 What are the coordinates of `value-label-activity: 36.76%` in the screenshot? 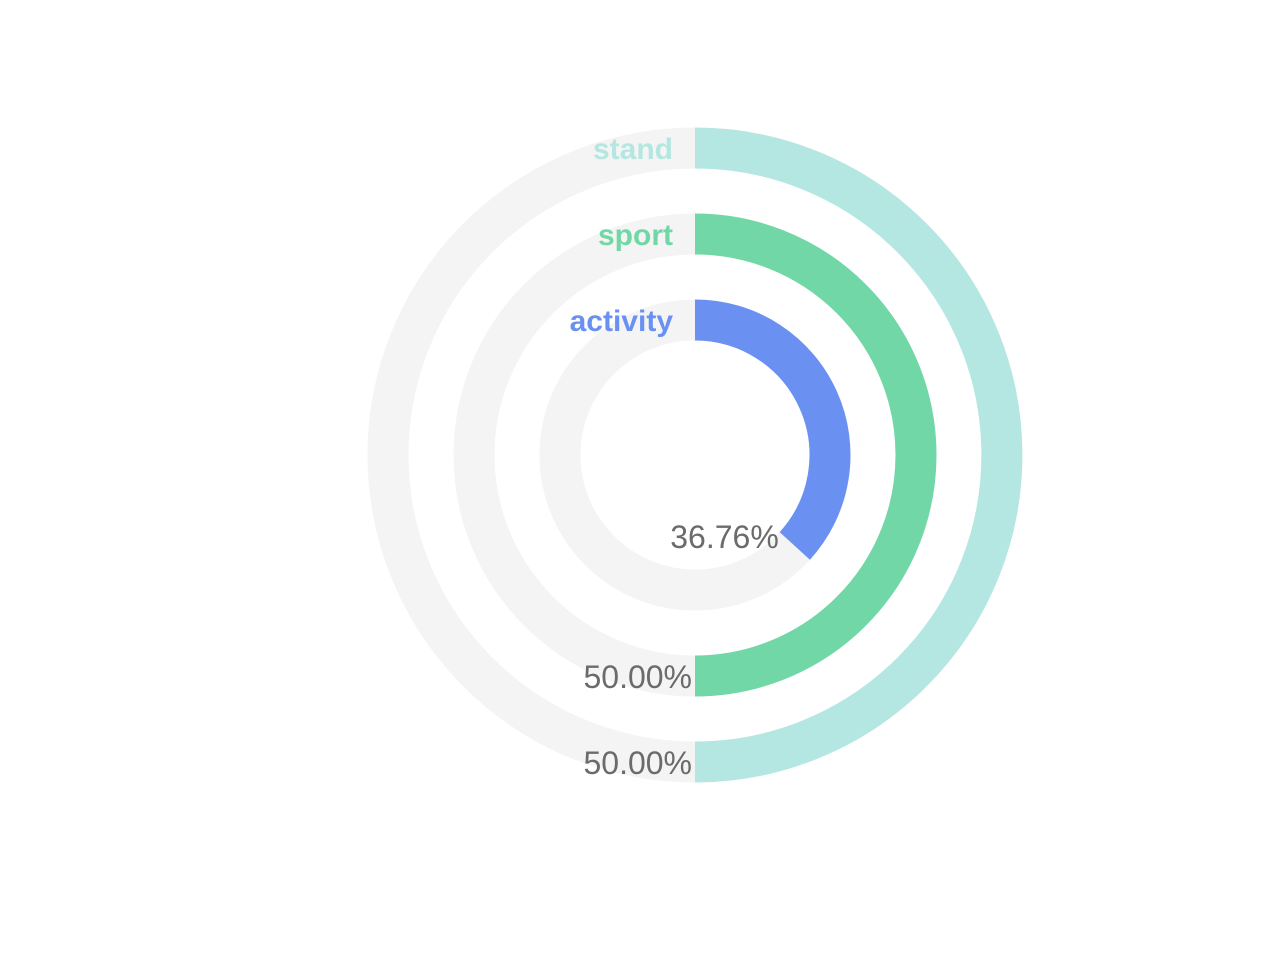 It's located at (724, 537).